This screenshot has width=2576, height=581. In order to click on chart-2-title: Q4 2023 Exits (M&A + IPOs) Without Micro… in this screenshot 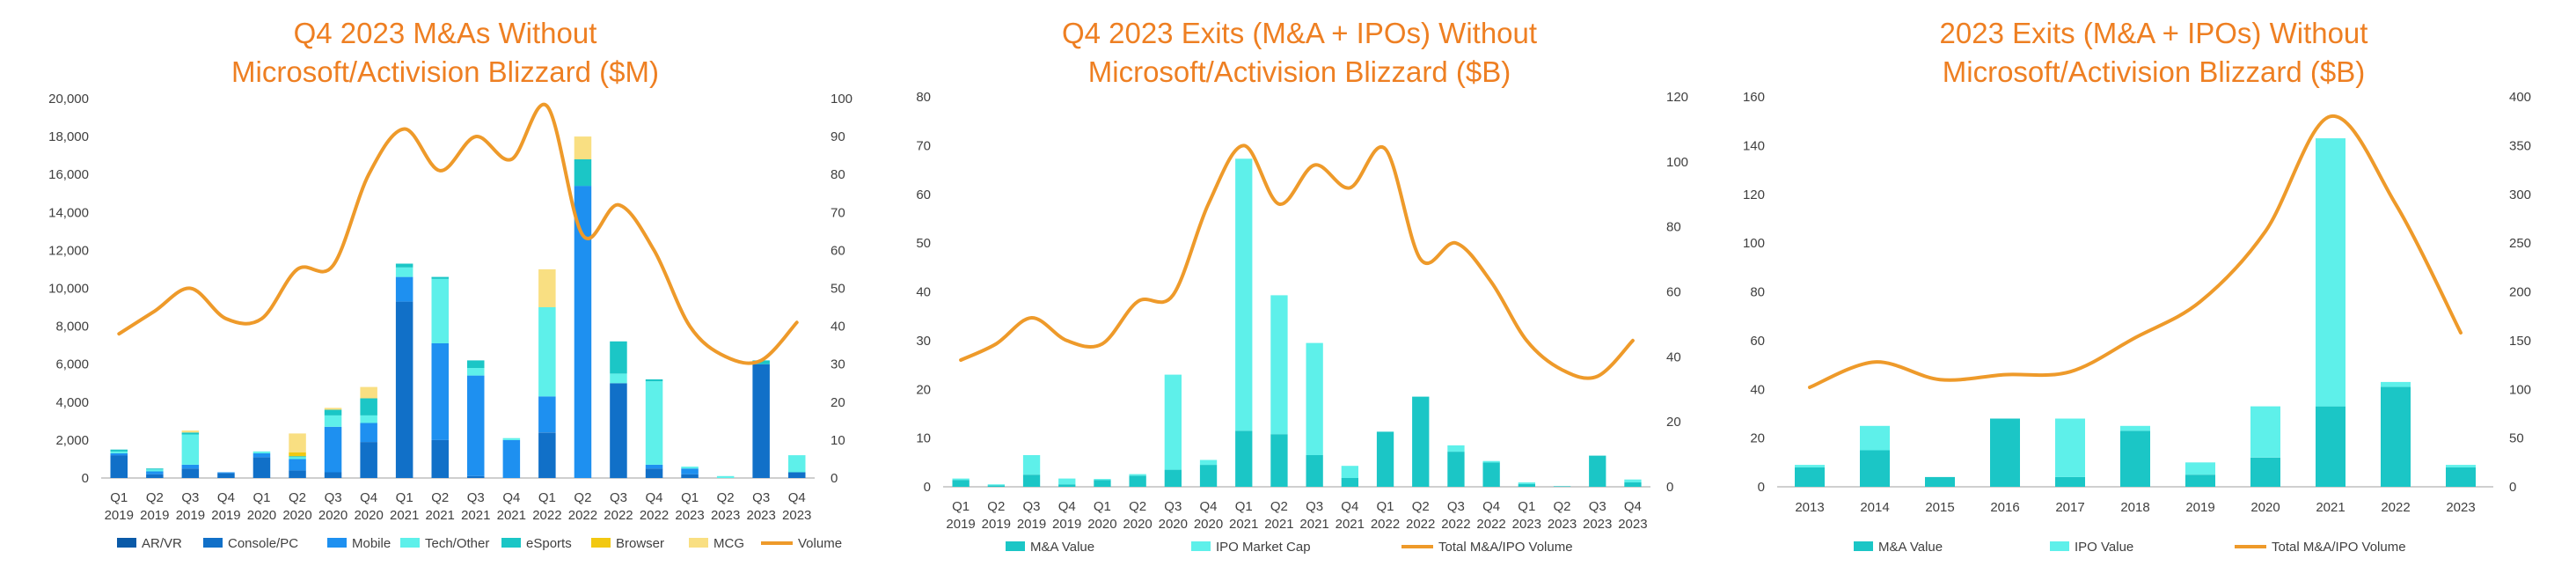, I will do `click(1299, 53)`.